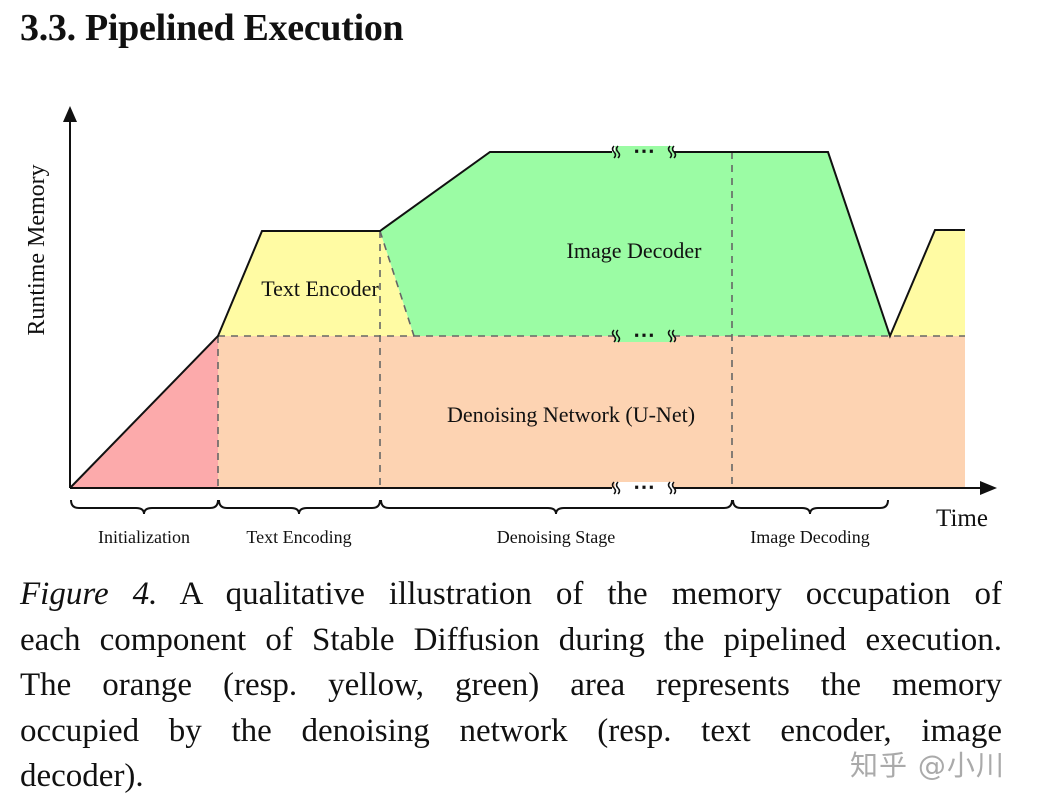 The height and width of the screenshot is (808, 1041). What do you see at coordinates (298, 537) in the screenshot?
I see `stage-label-text-encoding: Text Encoding` at bounding box center [298, 537].